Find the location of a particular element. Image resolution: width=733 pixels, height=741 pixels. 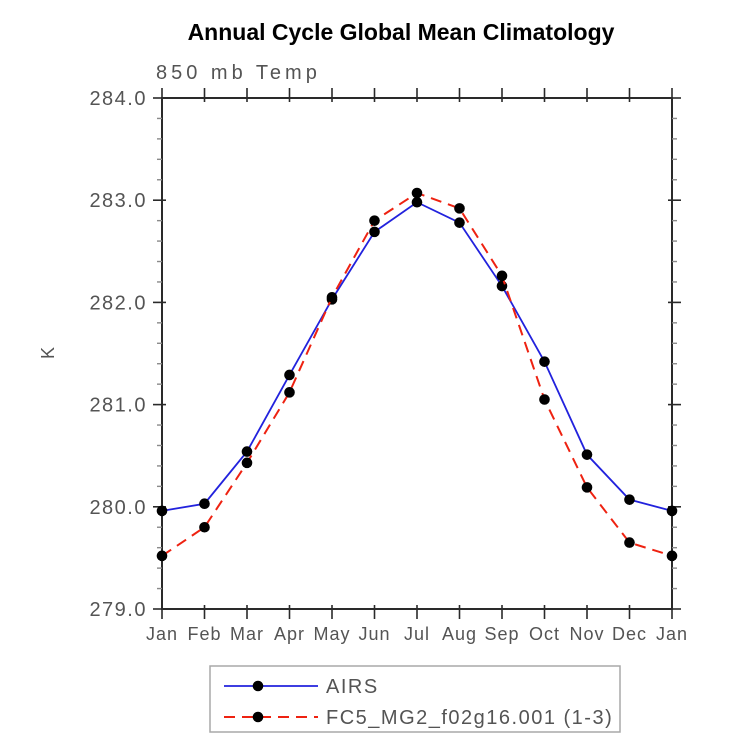

x-tick-label: Mar is located at coordinates (247, 634).